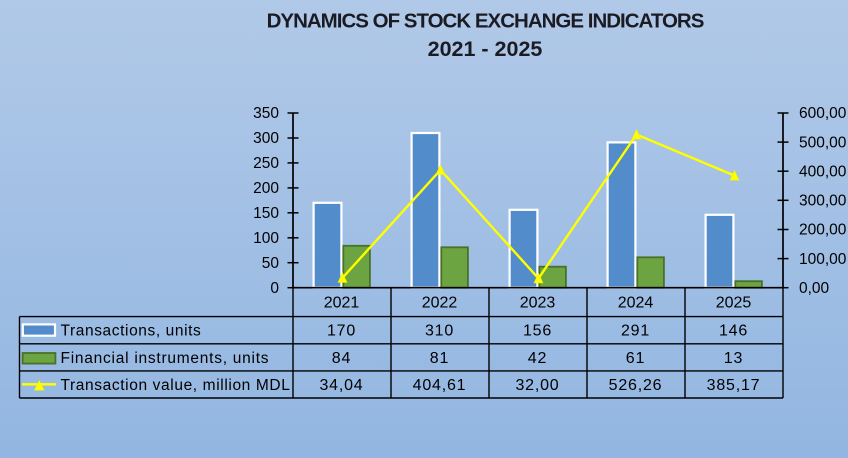  Describe the element at coordinates (266, 163) in the screenshot. I see `svg-text: 250` at that location.